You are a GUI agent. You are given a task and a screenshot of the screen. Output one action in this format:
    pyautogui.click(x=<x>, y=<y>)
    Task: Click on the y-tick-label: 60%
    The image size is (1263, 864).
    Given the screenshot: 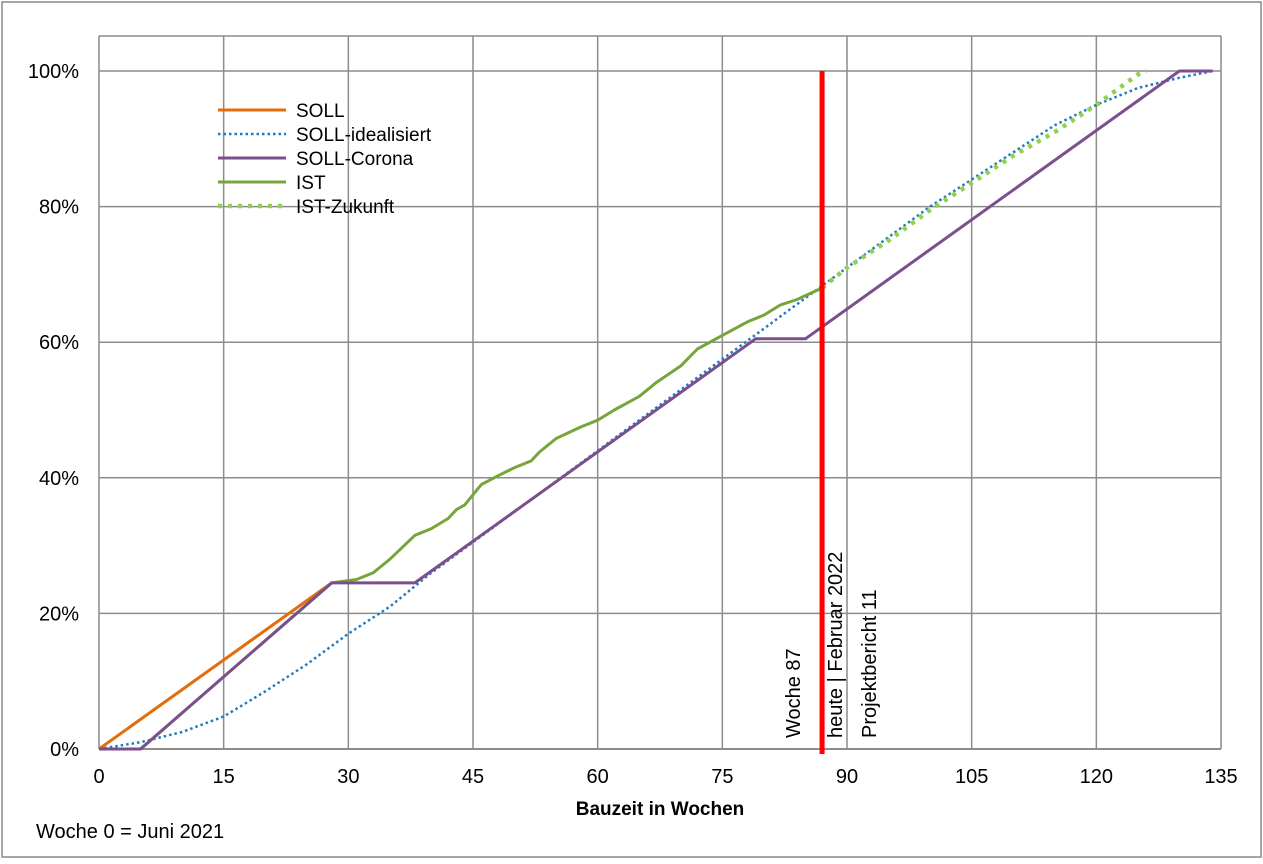 What is the action you would take?
    pyautogui.click(x=59, y=343)
    